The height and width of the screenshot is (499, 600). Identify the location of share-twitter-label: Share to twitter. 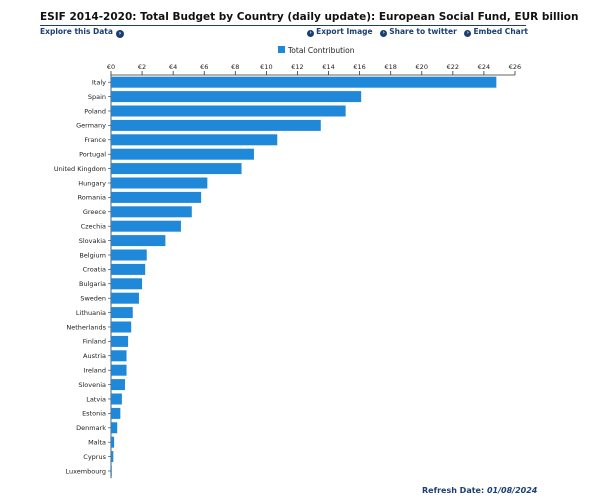
(423, 31).